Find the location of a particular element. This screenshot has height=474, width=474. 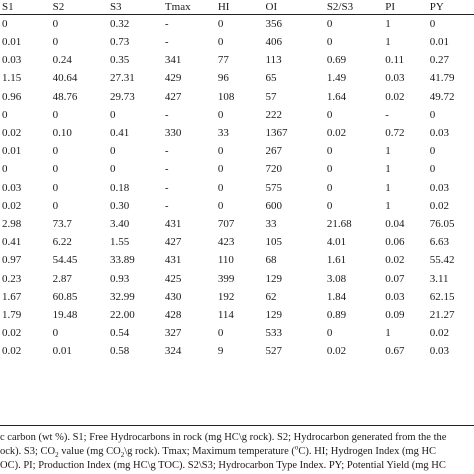

table-cell: 129 is located at coordinates (274, 278).